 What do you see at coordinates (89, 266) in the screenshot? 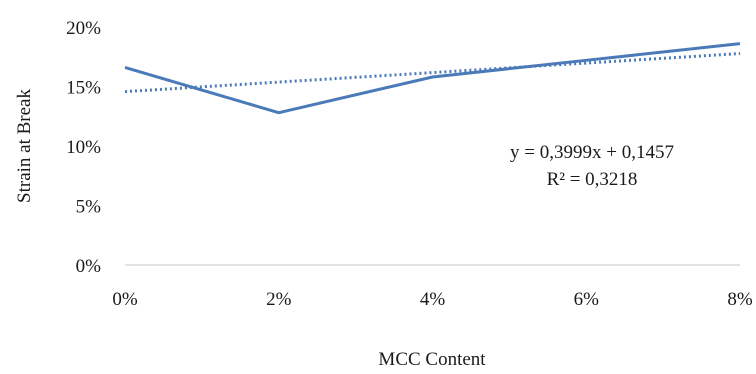
I see `y-tick-label: 0%` at bounding box center [89, 266].